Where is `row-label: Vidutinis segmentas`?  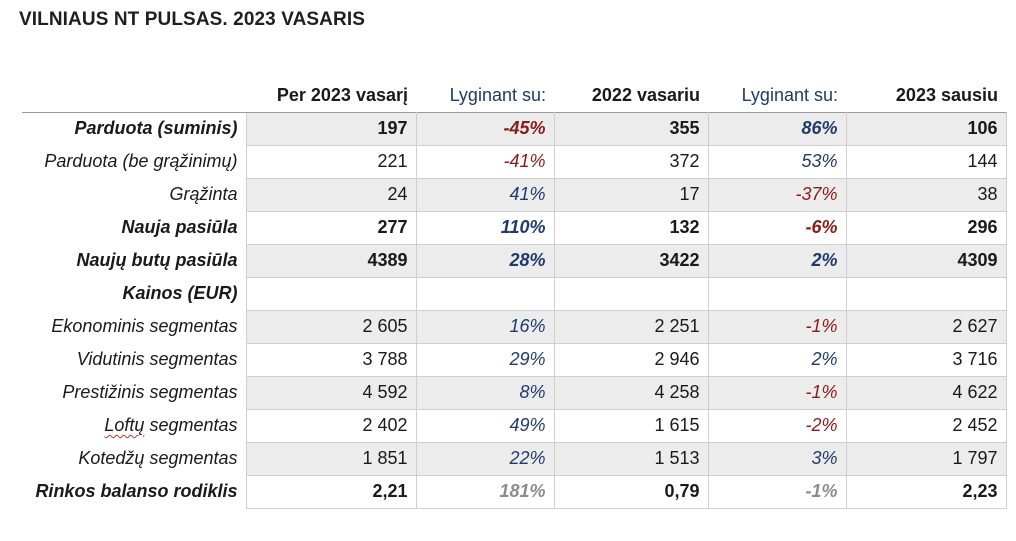 row-label: Vidutinis segmentas is located at coordinates (157, 359).